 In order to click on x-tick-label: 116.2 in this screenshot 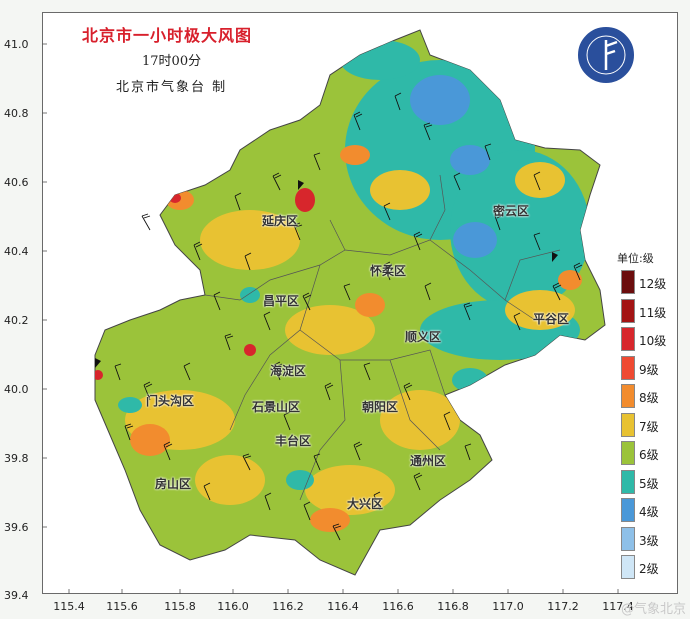, I will do `click(288, 606)`.